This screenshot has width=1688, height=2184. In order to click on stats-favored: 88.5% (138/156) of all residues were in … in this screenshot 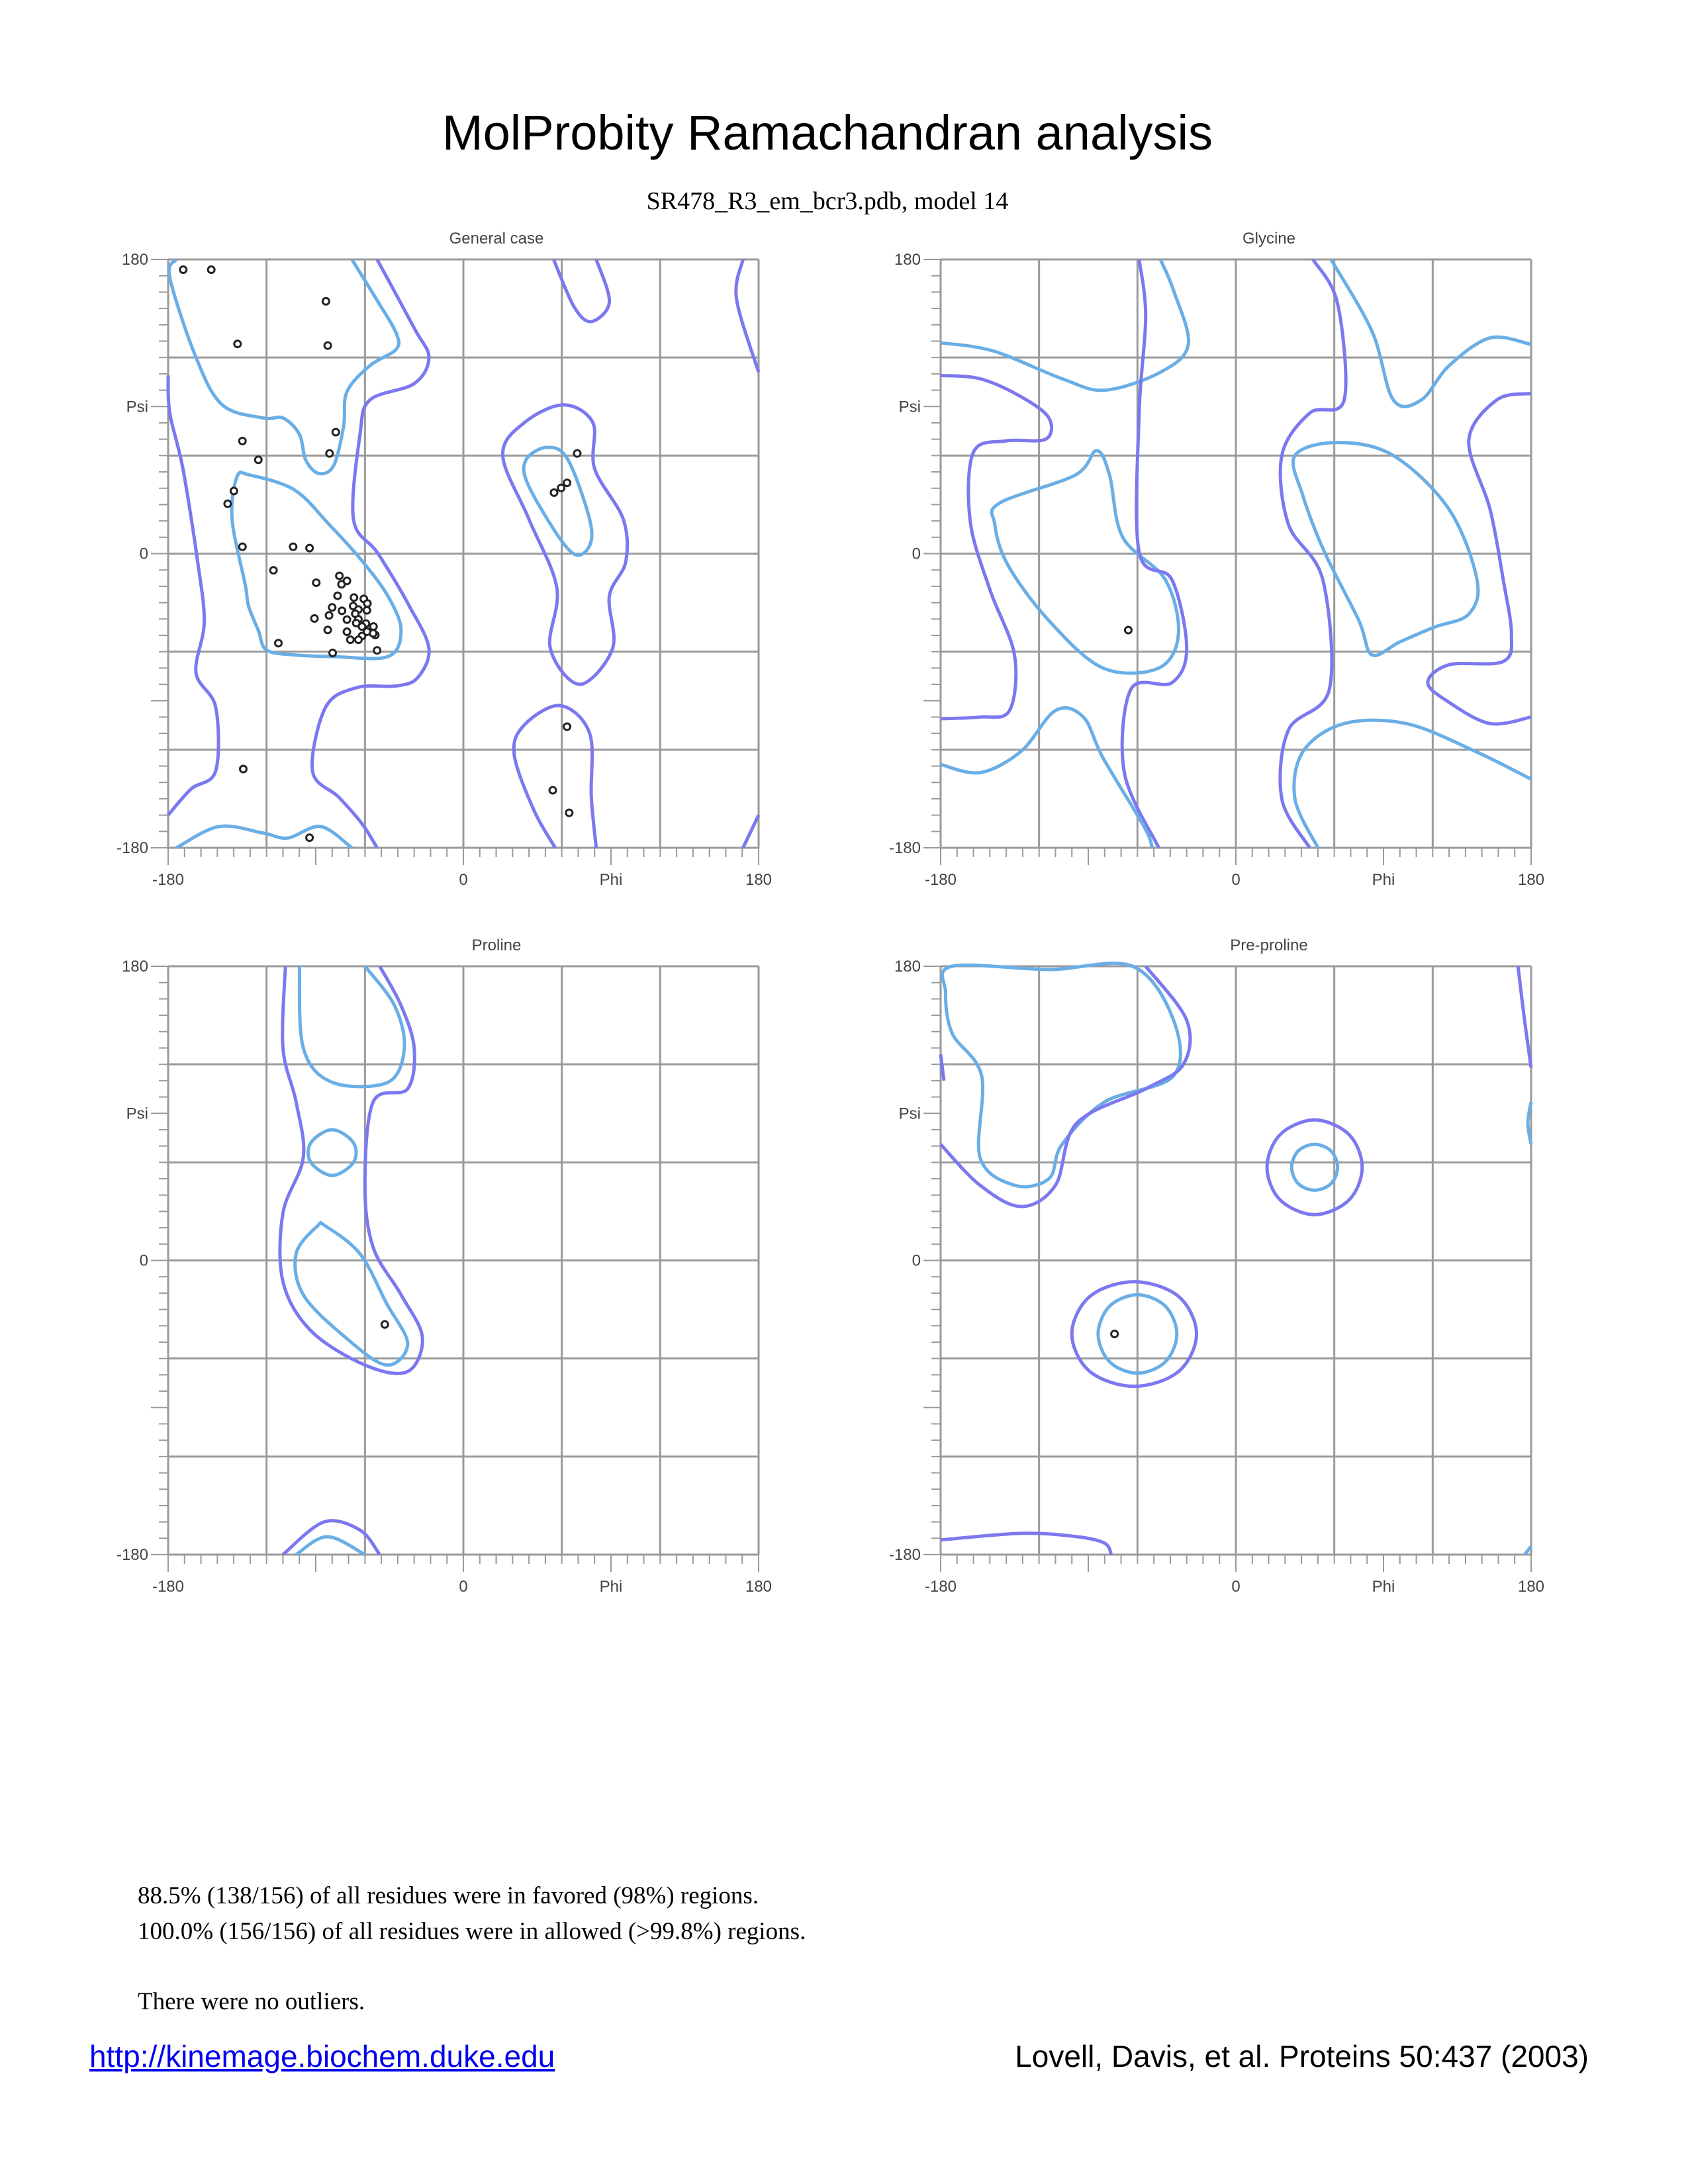, I will do `click(448, 1895)`.